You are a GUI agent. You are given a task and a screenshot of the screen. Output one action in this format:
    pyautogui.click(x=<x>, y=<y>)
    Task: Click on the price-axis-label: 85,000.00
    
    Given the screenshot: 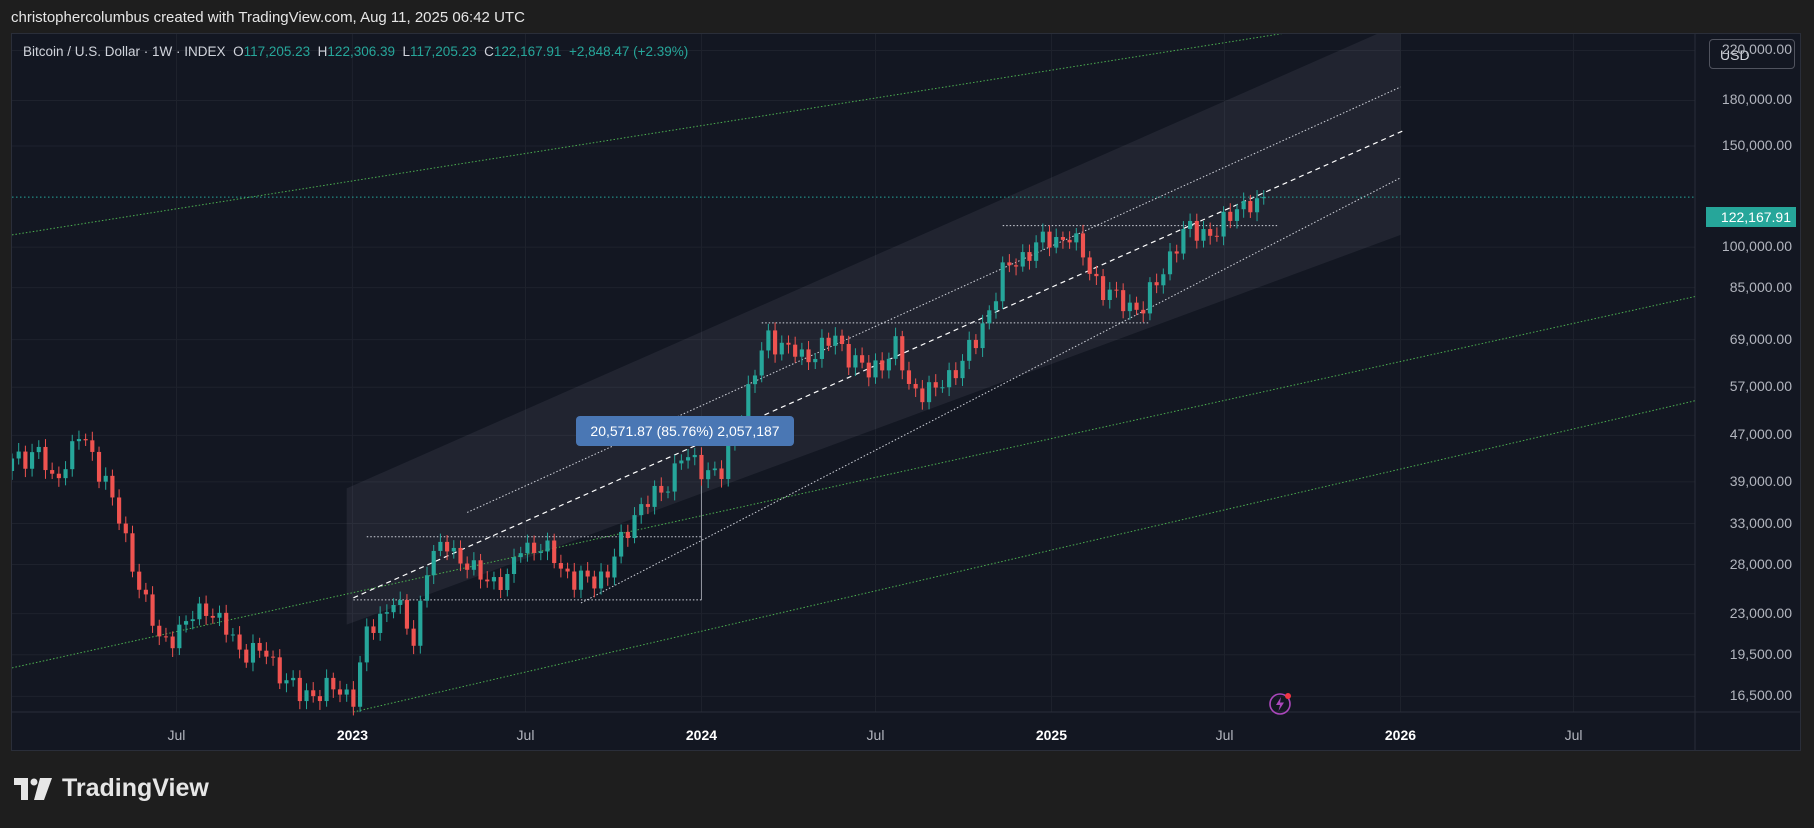 What is the action you would take?
    pyautogui.click(x=1760, y=286)
    